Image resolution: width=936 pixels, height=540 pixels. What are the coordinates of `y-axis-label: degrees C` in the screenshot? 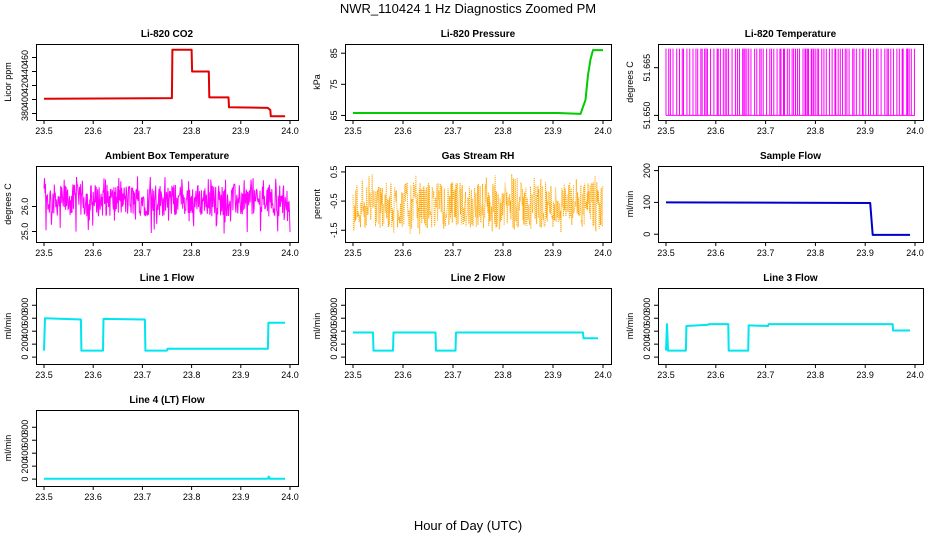 It's located at (630, 82).